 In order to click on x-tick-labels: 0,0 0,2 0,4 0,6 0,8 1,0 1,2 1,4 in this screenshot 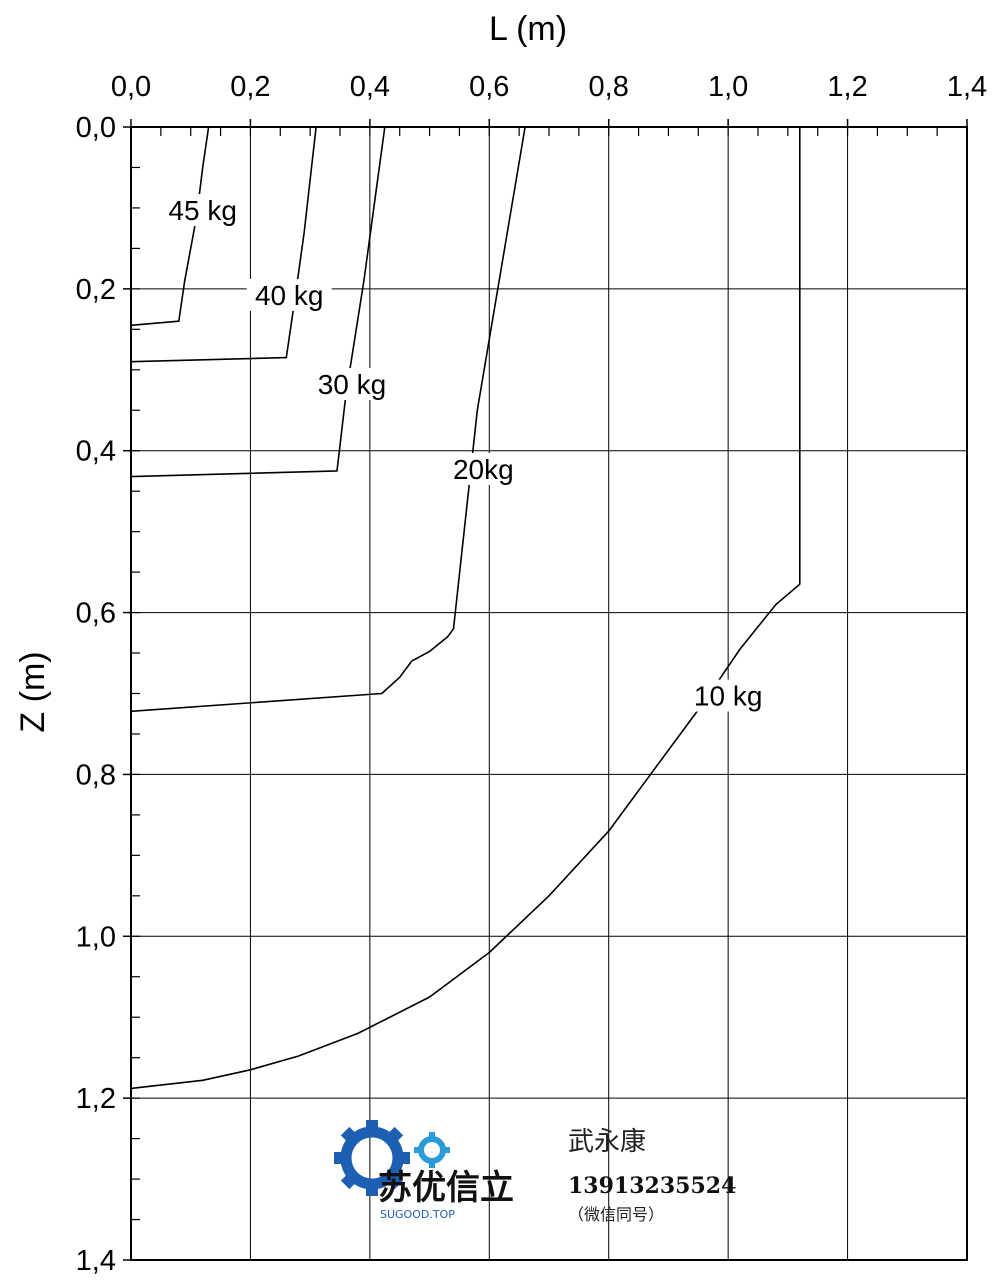, I will do `click(549, 87)`.